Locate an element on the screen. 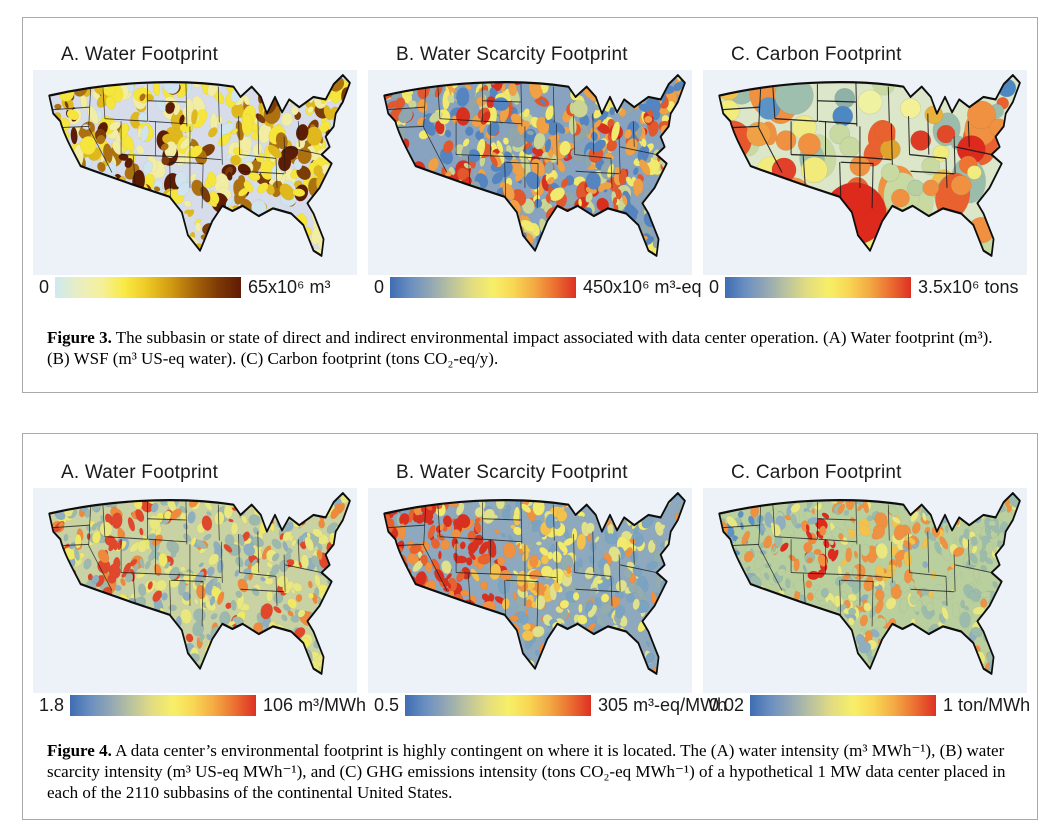  figure4-panel-a: A. Water Footprint 1.8 106 m³/MWh is located at coordinates (198, 575).